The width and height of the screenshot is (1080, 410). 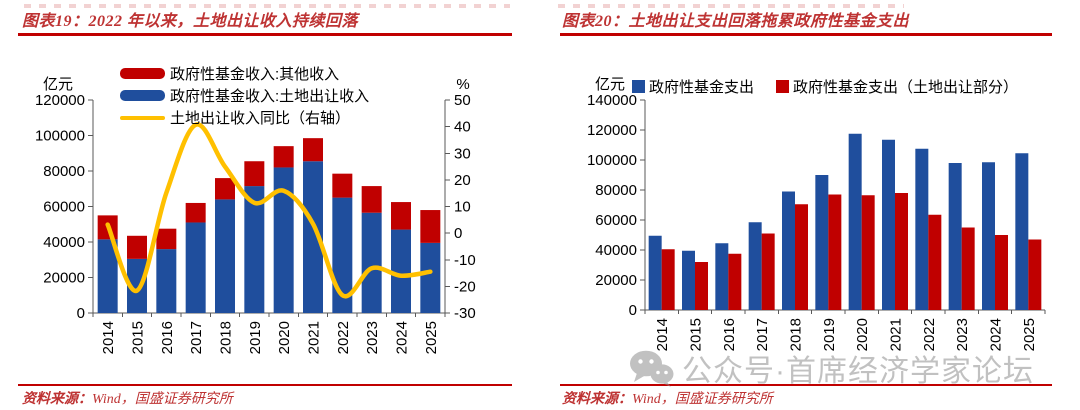 I want to click on y-left-tick-label: 20000, so click(x=616, y=280).